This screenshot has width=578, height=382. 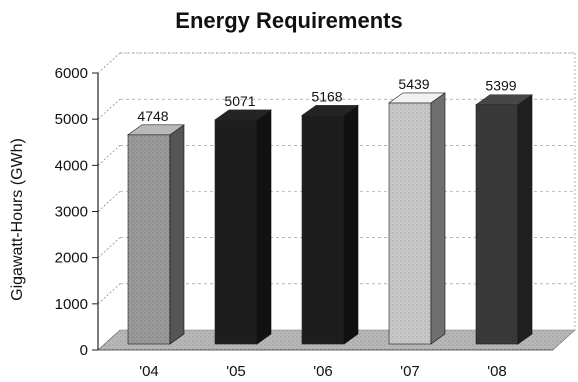 What do you see at coordinates (500, 86) in the screenshot?
I see `data-label: 5399` at bounding box center [500, 86].